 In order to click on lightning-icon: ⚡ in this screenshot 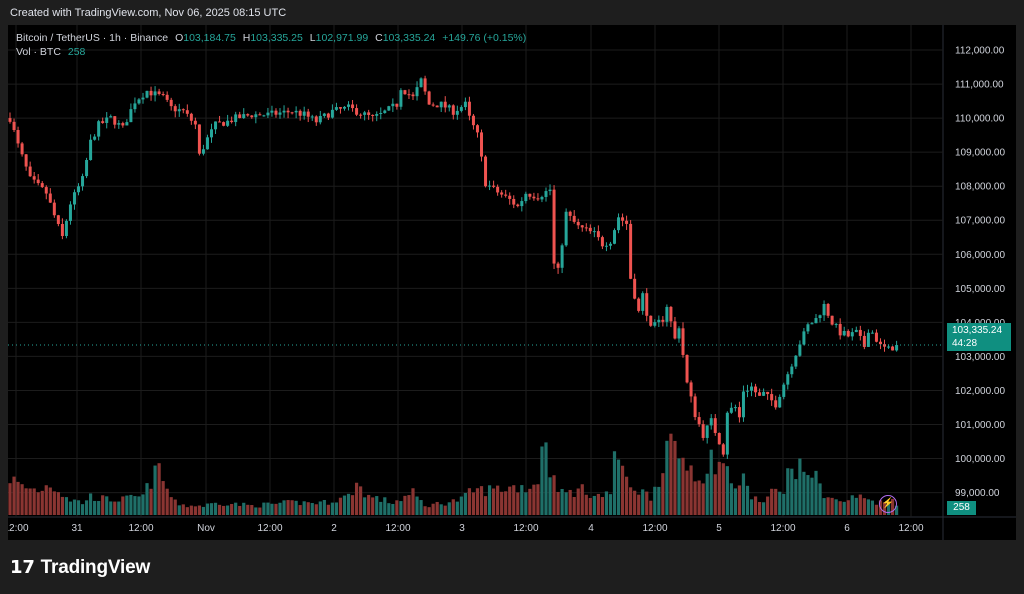, I will do `click(888, 504)`.